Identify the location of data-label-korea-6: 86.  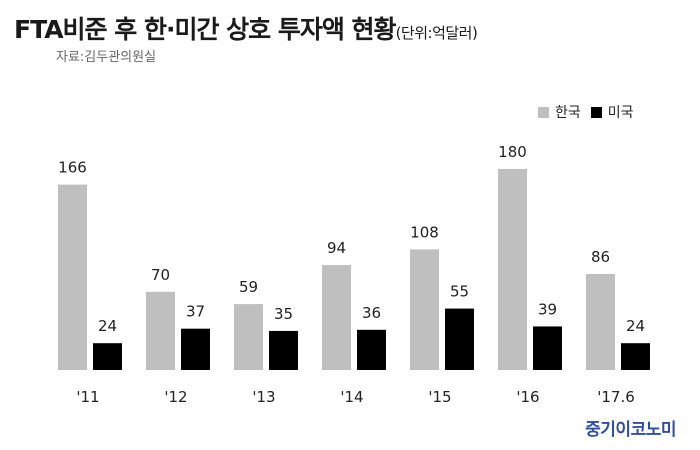
(600, 257).